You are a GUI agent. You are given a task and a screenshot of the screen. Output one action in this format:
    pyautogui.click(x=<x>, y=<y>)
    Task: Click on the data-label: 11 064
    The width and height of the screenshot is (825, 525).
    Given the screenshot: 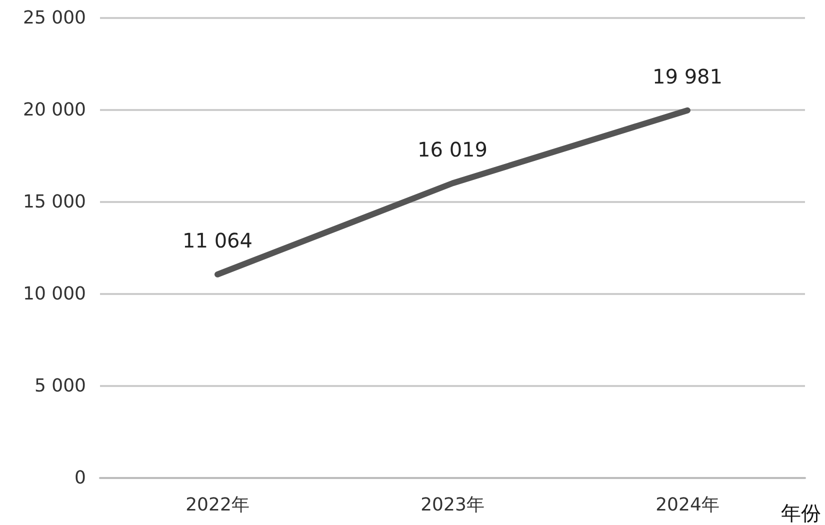 What is the action you would take?
    pyautogui.click(x=217, y=240)
    